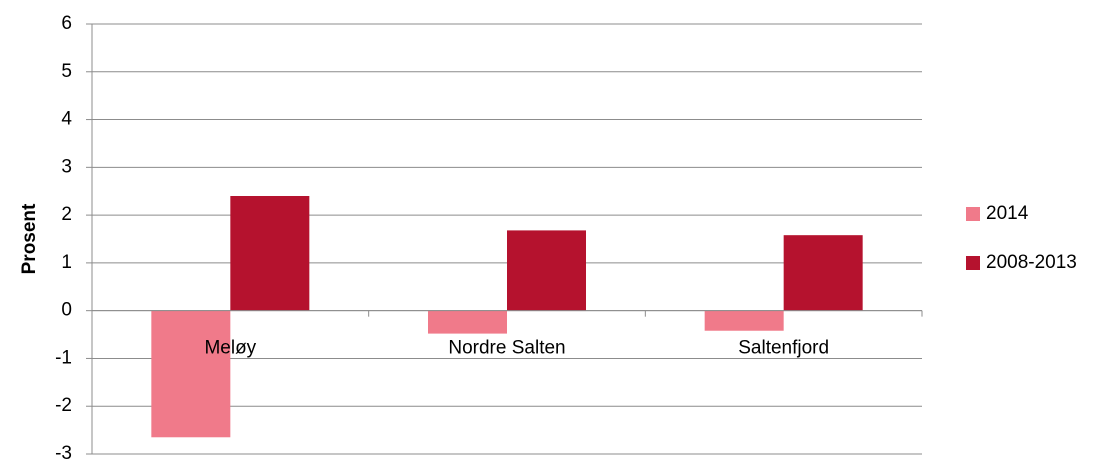 This screenshot has height=462, width=1105. I want to click on y-tick-label: 1, so click(66, 262).